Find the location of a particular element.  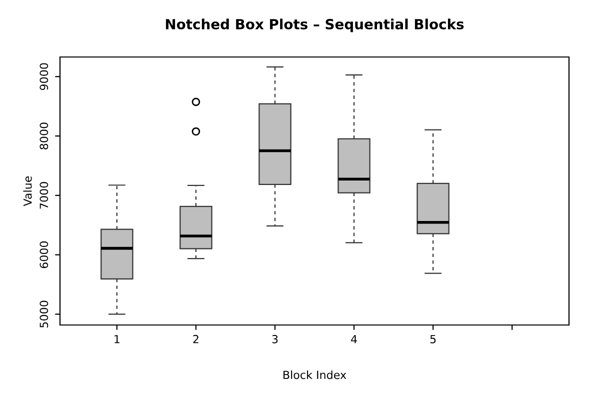

y-tick-label: 9000 is located at coordinates (44, 76).